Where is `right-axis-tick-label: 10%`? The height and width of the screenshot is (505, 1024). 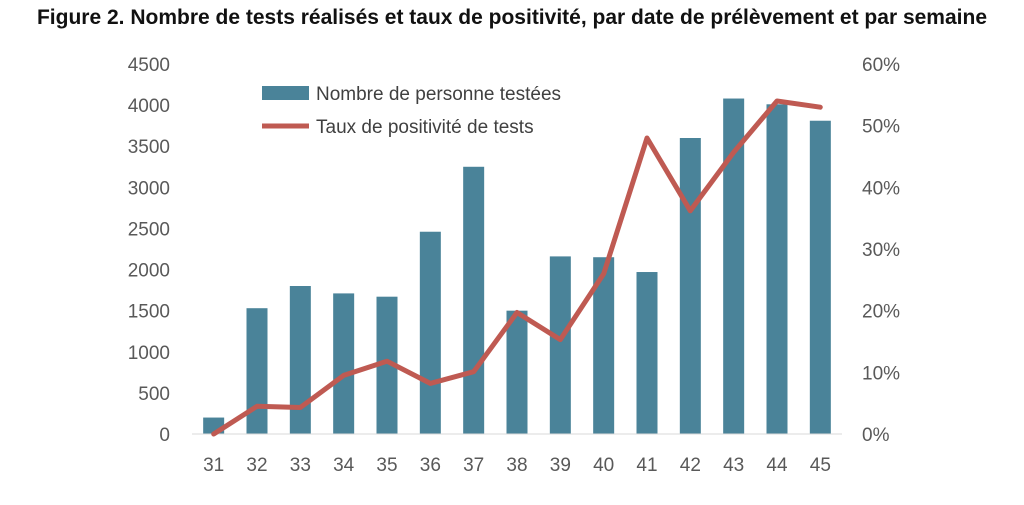 right-axis-tick-label: 10% is located at coordinates (881, 373).